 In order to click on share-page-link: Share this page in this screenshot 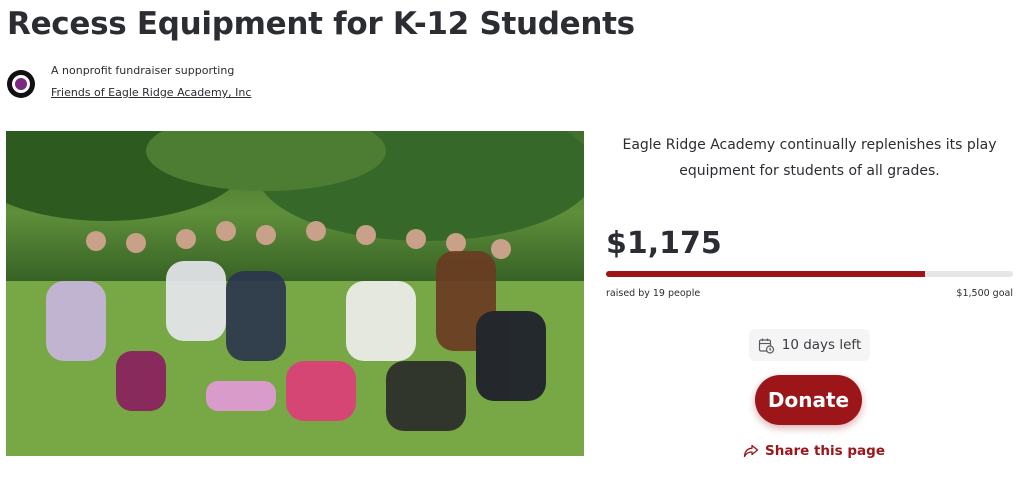, I will do `click(814, 451)`.